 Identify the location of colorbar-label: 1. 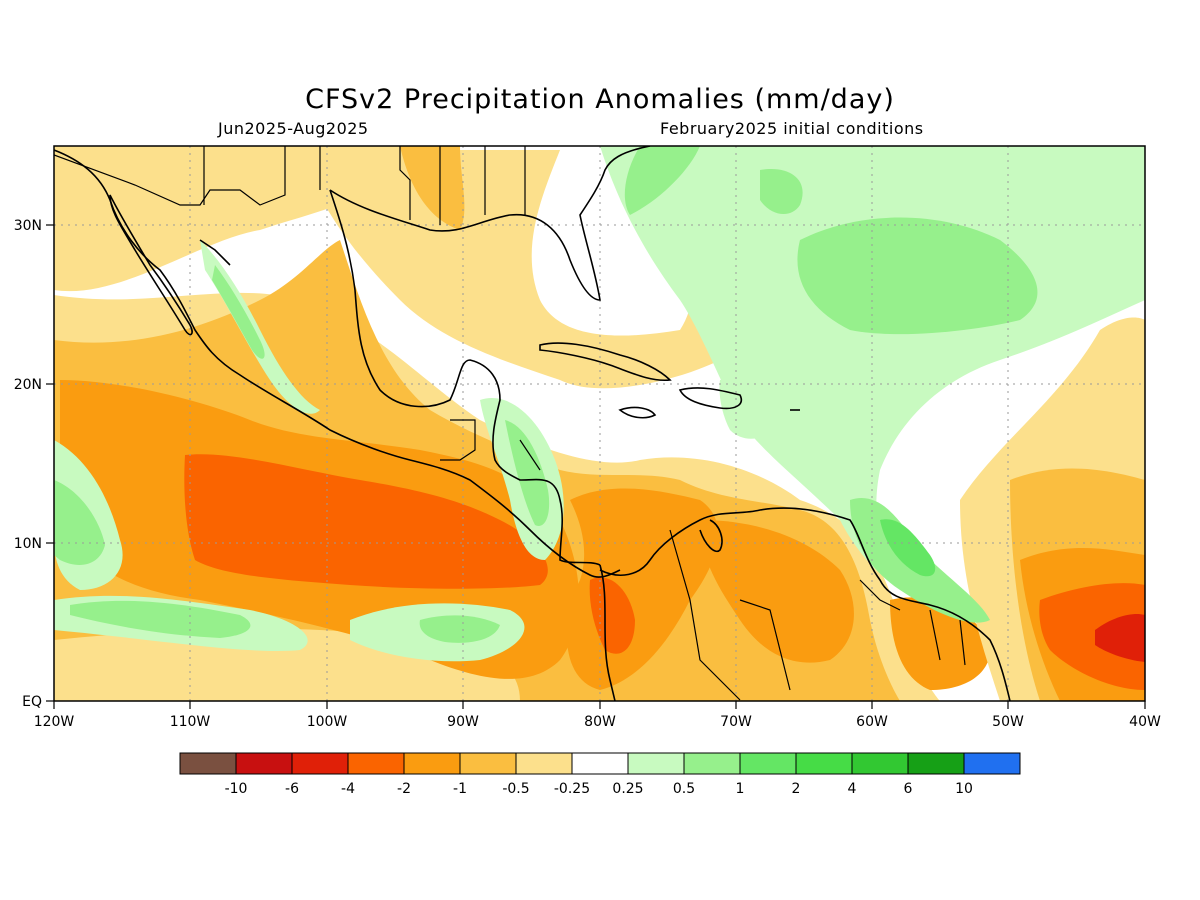
(740, 789).